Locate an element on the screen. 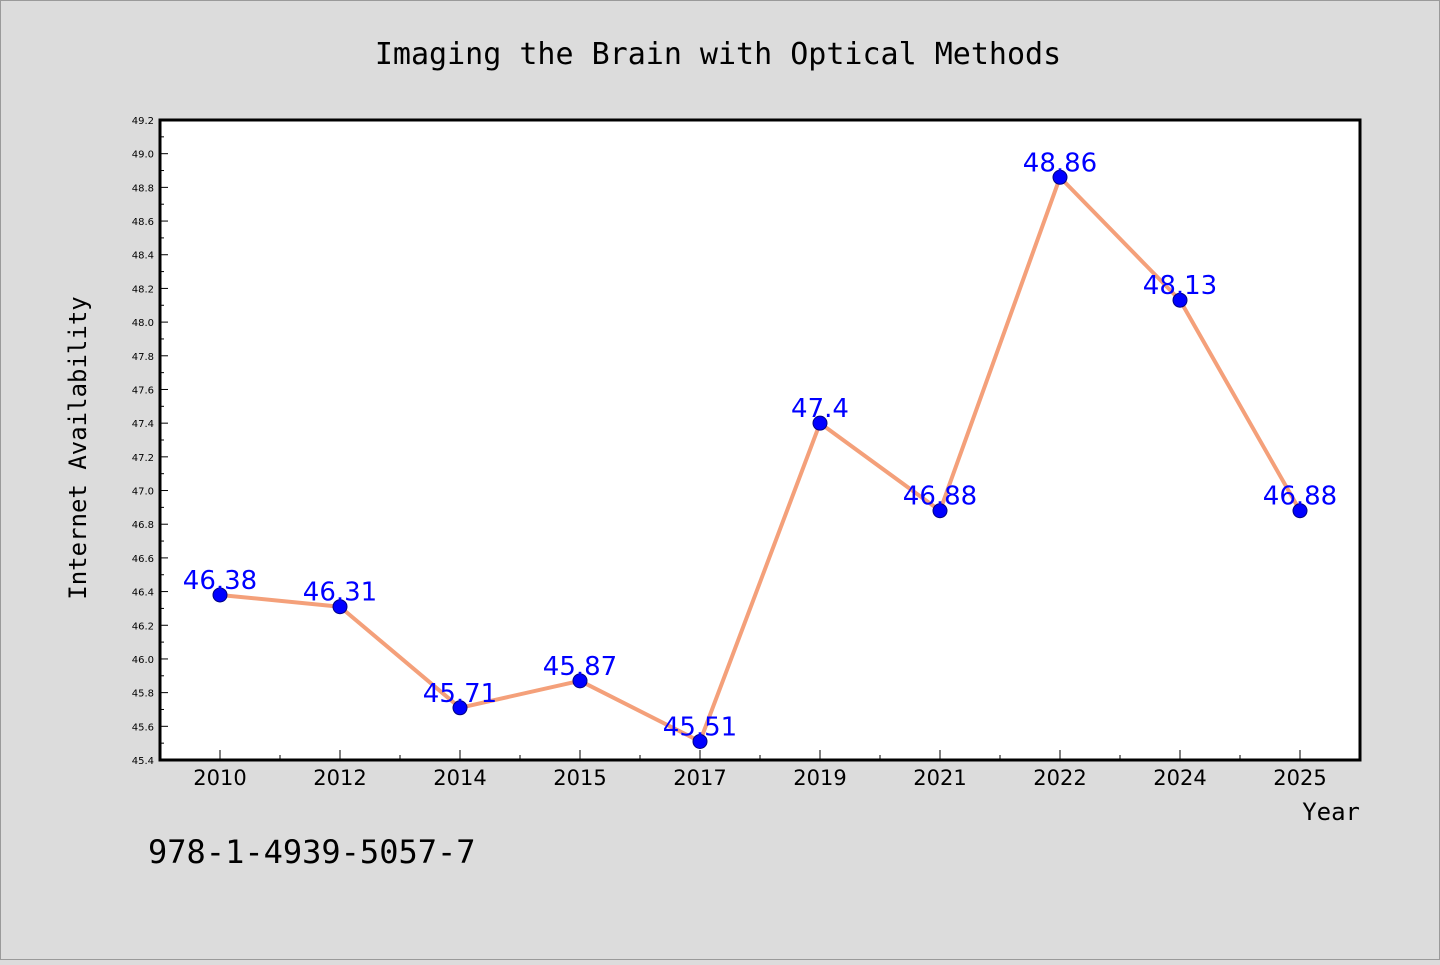  y-tick-label: 47.2 is located at coordinates (143, 458).